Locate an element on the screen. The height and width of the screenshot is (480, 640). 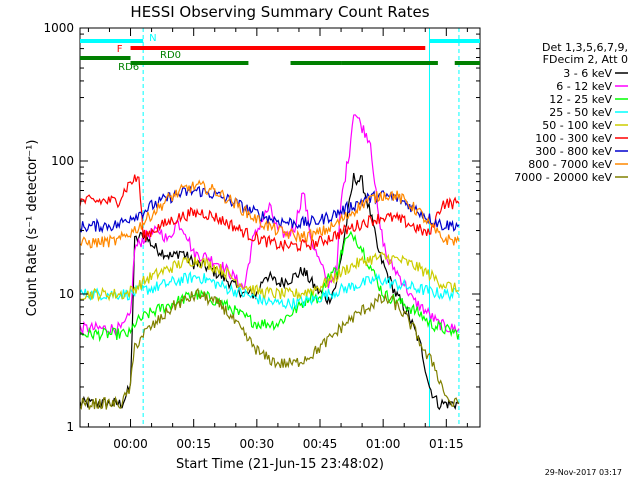
flag-label-rd0: RD0 is located at coordinates (170, 55).